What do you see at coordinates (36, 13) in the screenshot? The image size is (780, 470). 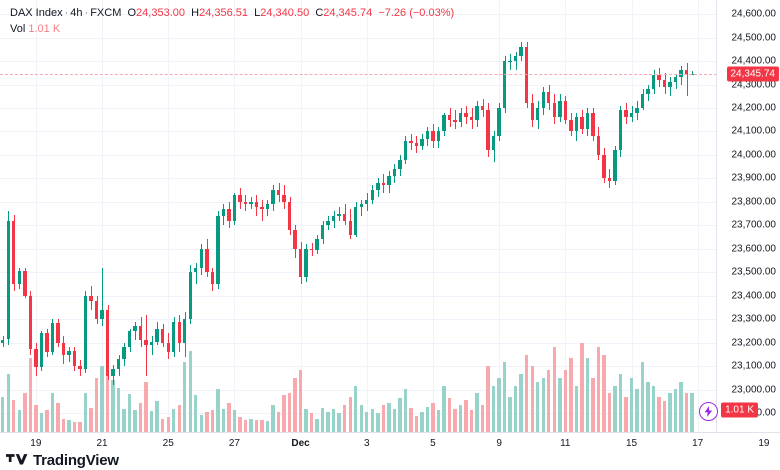 I see `symbol-name: DAX Index` at bounding box center [36, 13].